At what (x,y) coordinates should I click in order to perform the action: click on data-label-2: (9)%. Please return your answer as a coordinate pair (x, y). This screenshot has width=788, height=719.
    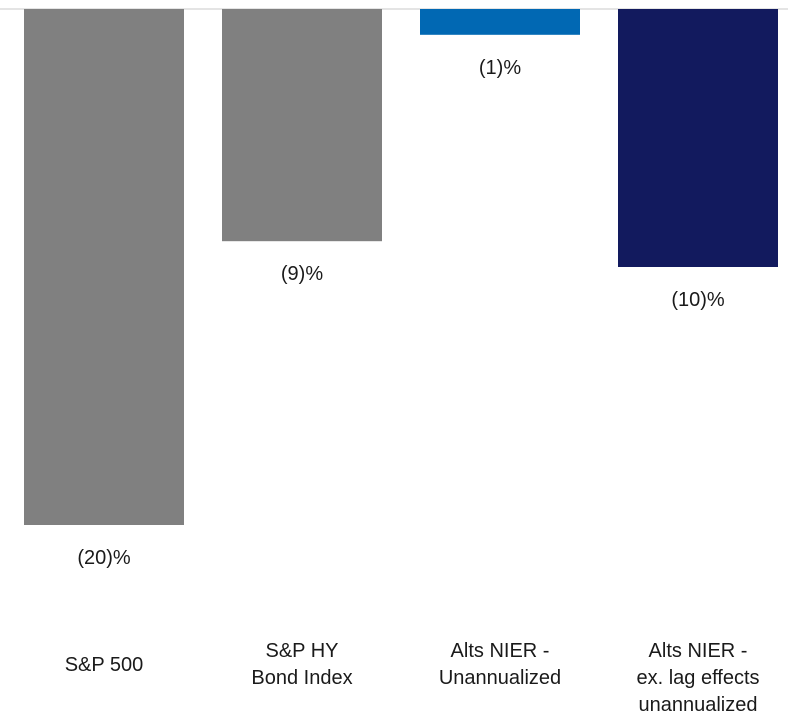
    Looking at the image, I should click on (302, 274).